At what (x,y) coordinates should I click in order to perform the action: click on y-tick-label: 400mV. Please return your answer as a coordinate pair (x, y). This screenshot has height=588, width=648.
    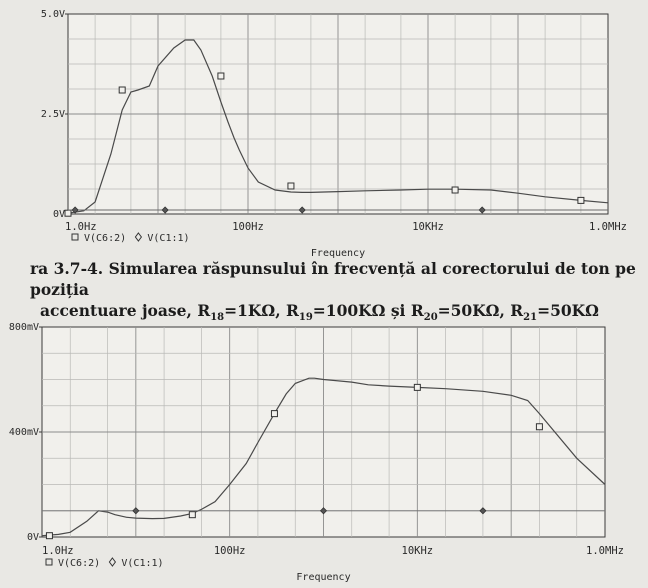
    Looking at the image, I should click on (24, 432).